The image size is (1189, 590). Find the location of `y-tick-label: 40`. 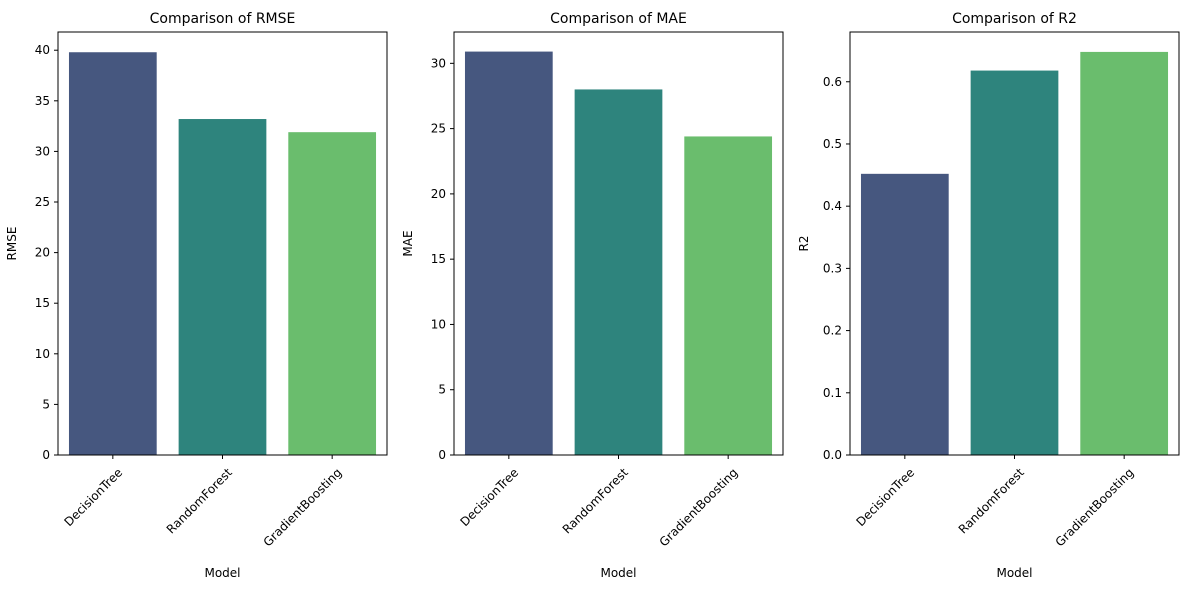

y-tick-label: 40 is located at coordinates (42, 50).